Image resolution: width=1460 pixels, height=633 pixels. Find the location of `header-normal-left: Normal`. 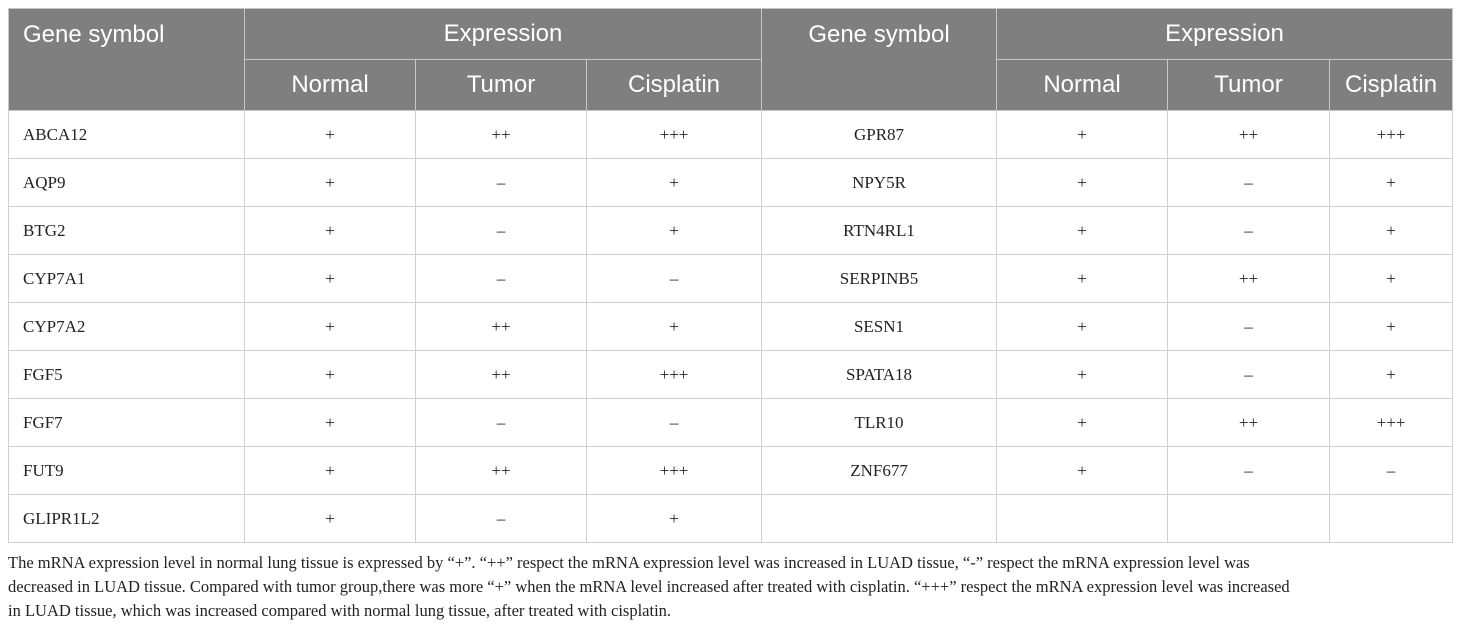

header-normal-left: Normal is located at coordinates (330, 85).